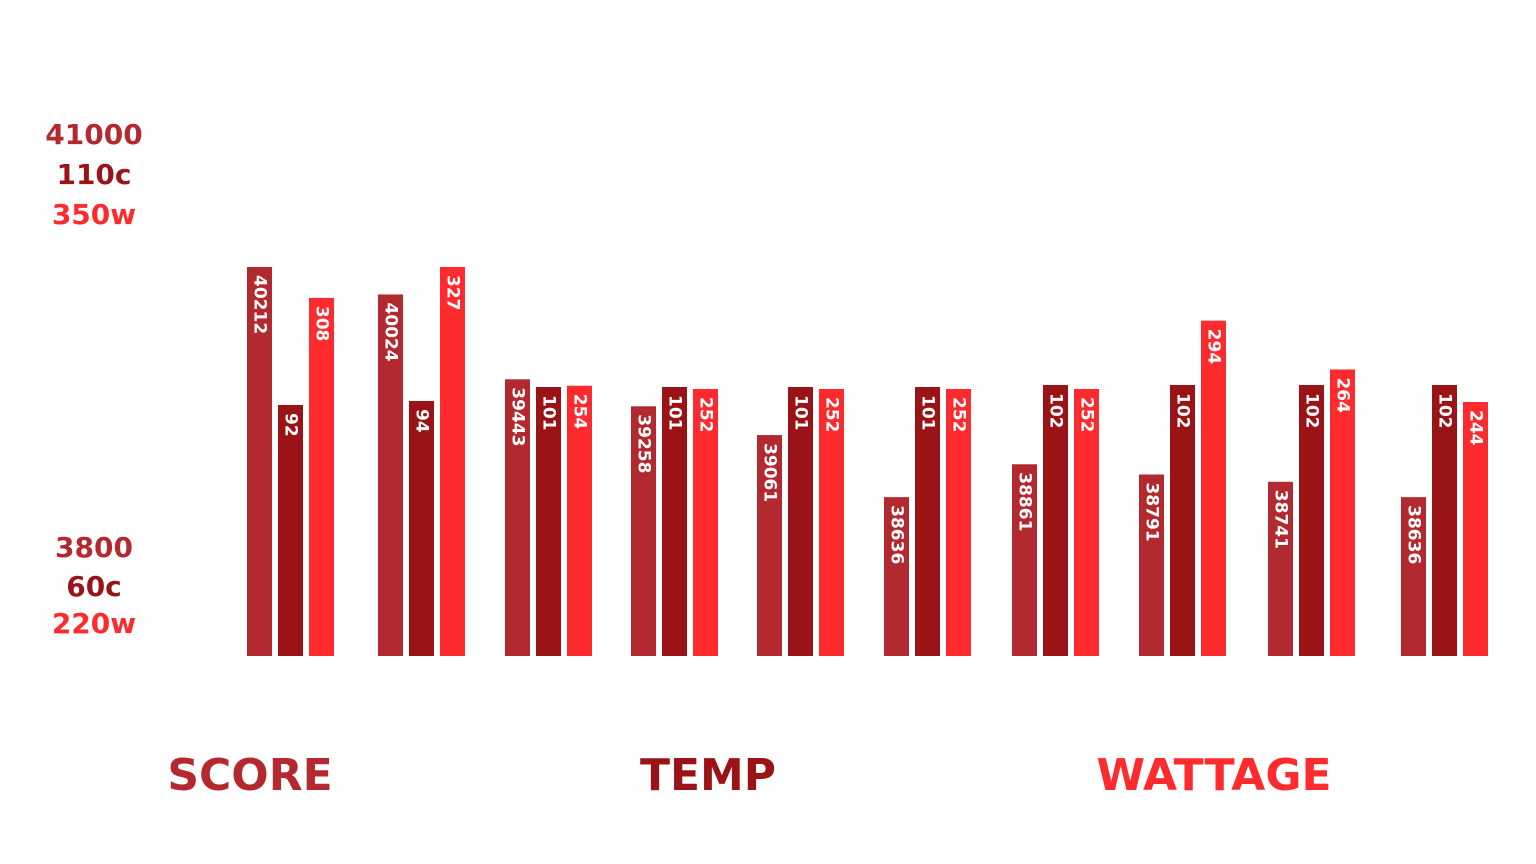 This screenshot has height=864, width=1536. Describe the element at coordinates (94, 623) in the screenshot. I see `watt-min-label: 220w` at that location.